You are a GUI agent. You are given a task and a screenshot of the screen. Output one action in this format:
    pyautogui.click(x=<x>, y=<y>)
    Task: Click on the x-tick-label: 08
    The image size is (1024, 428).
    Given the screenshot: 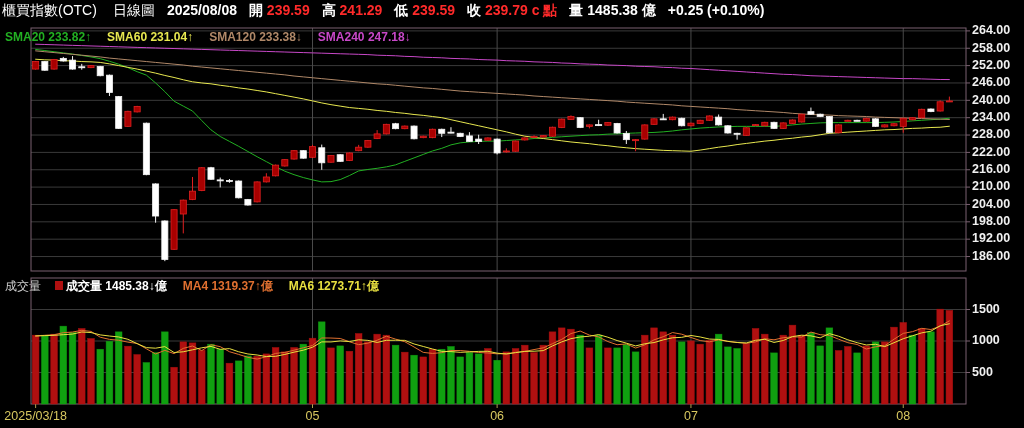 What is the action you would take?
    pyautogui.click(x=903, y=416)
    